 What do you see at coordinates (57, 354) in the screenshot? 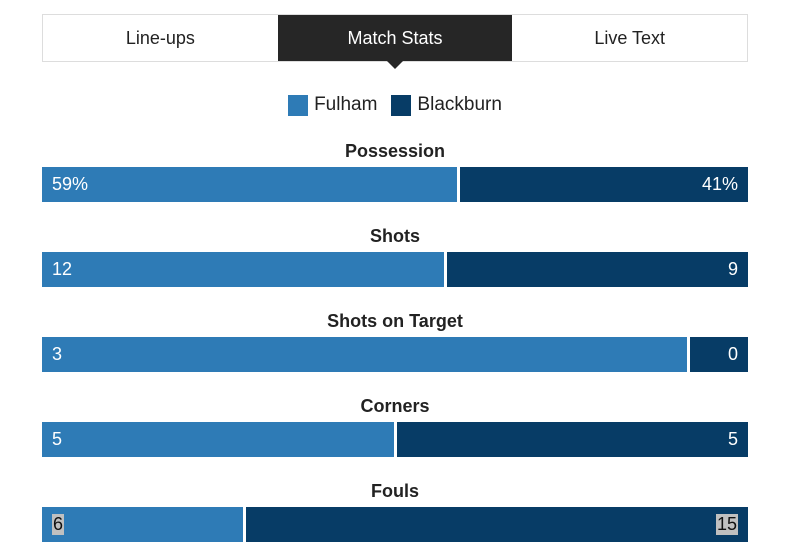
I see `value-label-home: 3` at bounding box center [57, 354].